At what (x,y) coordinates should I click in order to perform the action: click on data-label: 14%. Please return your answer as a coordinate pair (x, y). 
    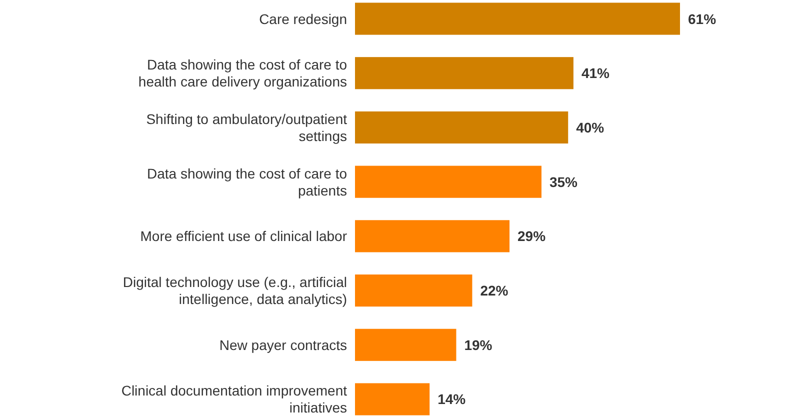
    Looking at the image, I should click on (452, 399).